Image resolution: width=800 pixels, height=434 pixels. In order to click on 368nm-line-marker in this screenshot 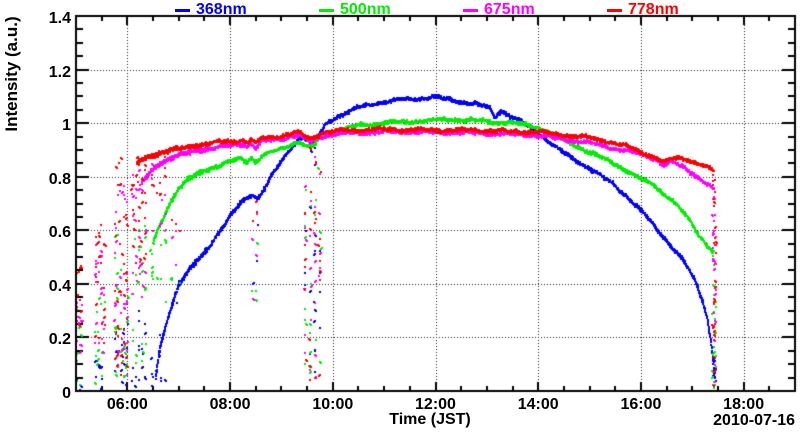, I will do `click(182, 10)`.